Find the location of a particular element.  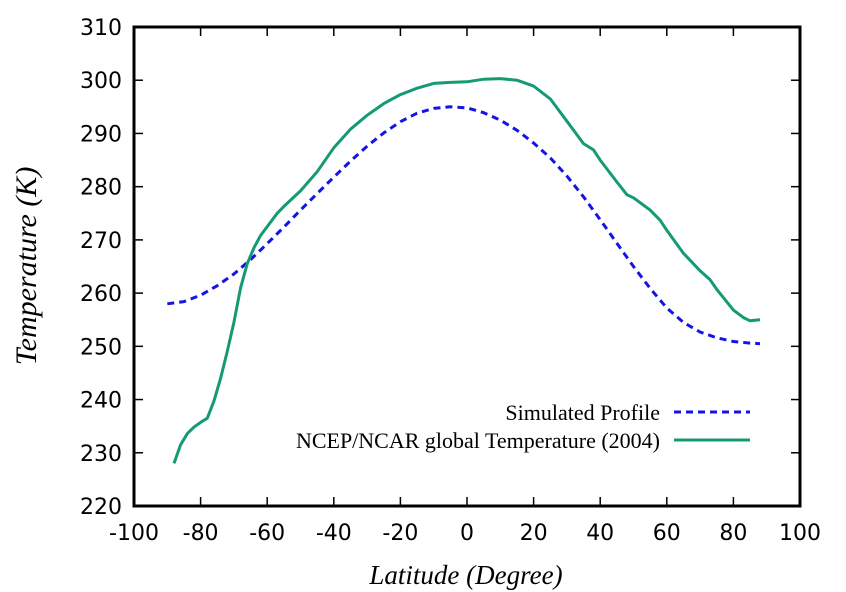

y-tick-label: 270 is located at coordinates (101, 241).